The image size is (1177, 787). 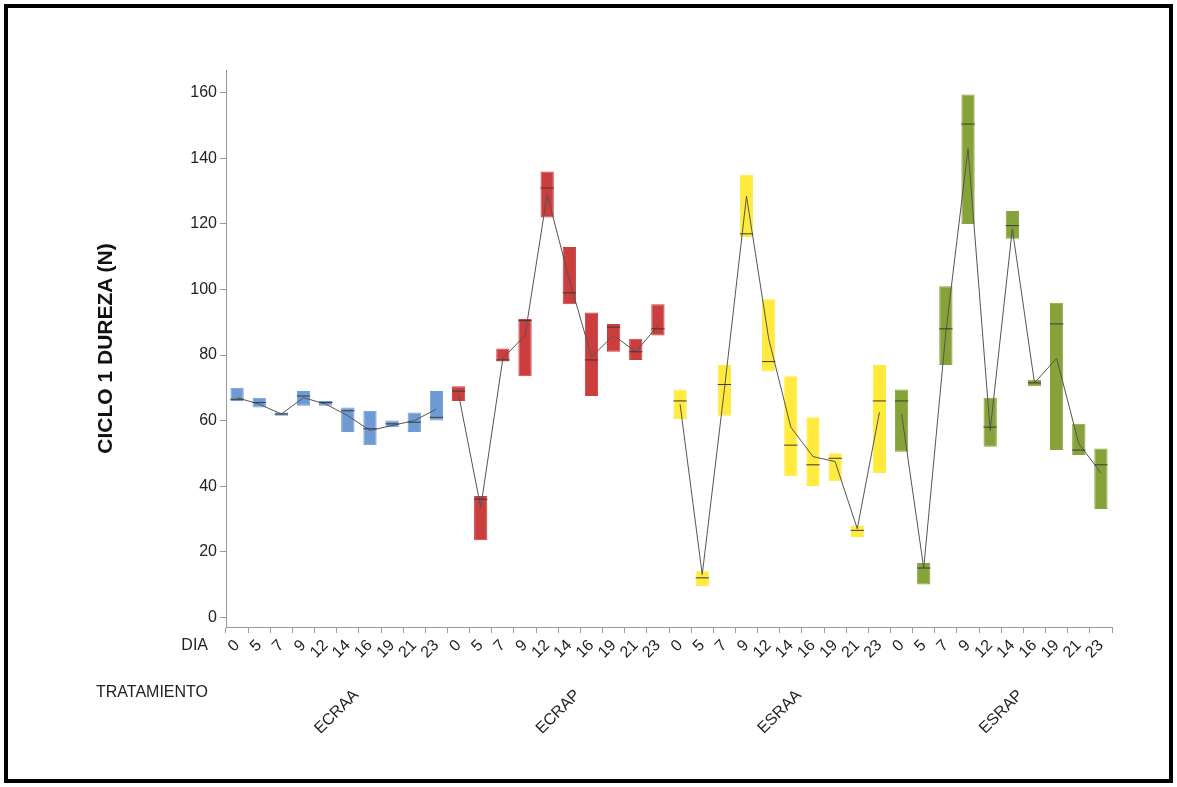 I want to click on y-tick-label: 120, so click(x=204, y=223).